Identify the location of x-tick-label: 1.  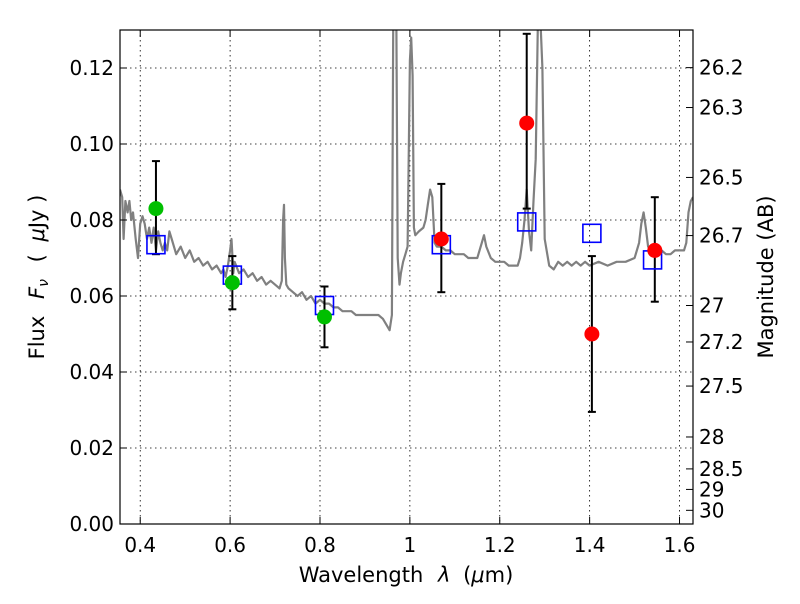
(410, 545).